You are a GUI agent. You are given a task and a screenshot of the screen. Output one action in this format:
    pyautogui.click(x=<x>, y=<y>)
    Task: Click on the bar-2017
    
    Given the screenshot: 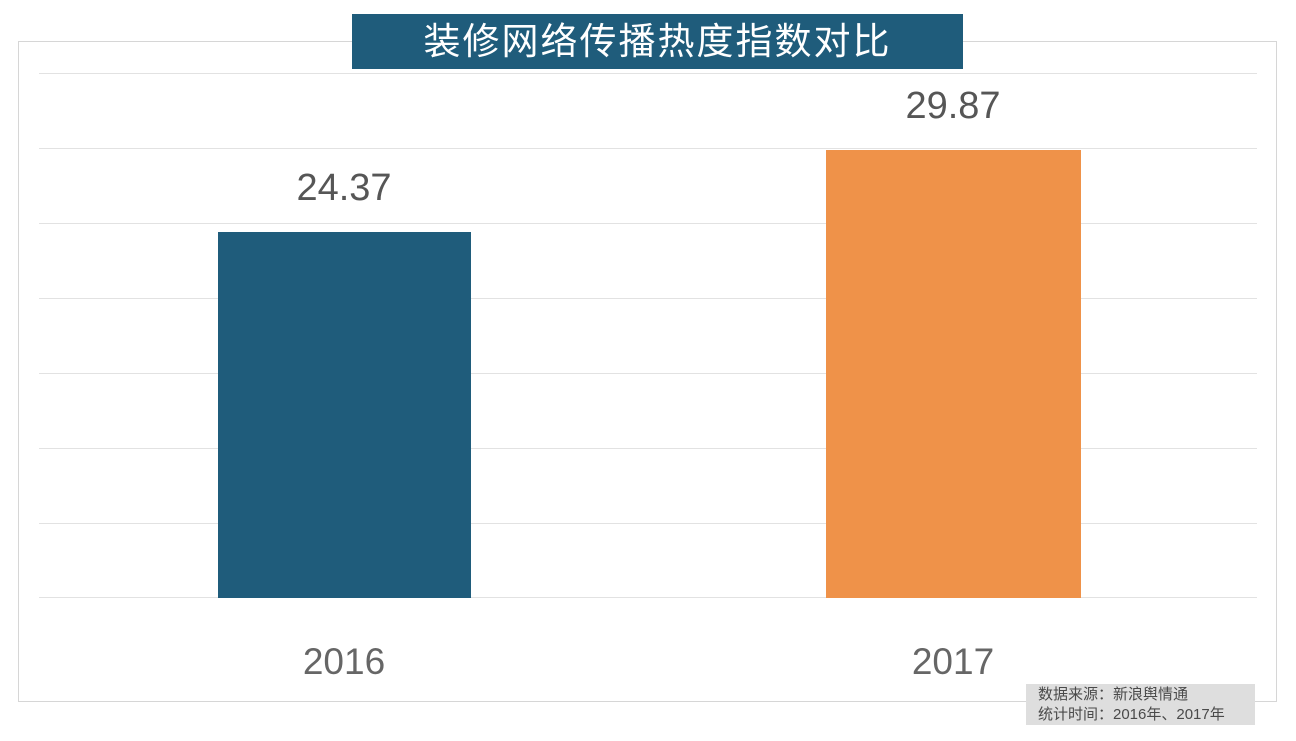 What is the action you would take?
    pyautogui.click(x=953, y=374)
    